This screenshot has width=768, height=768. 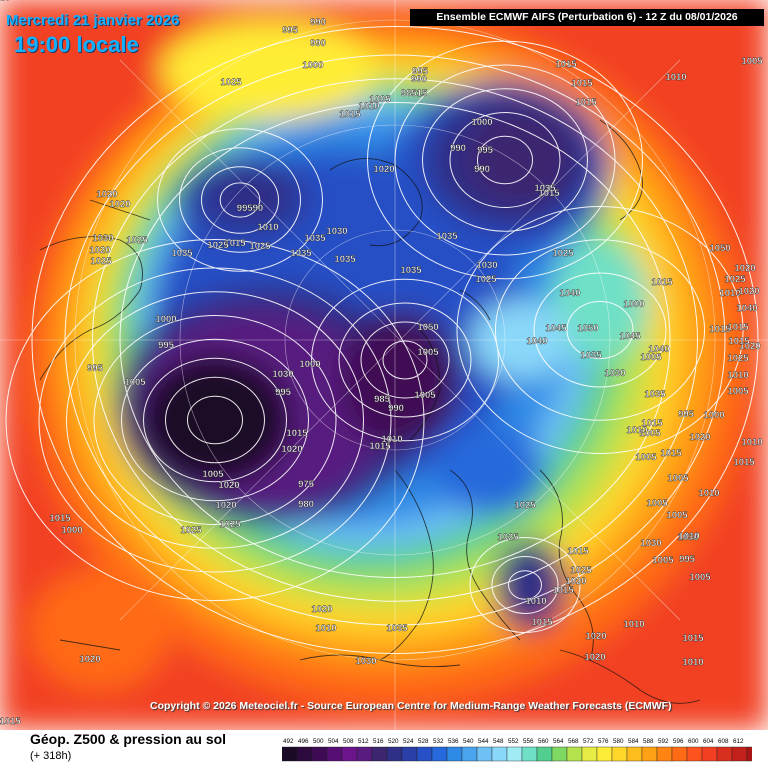 I want to click on legend-tick: 576, so click(x=603, y=741).